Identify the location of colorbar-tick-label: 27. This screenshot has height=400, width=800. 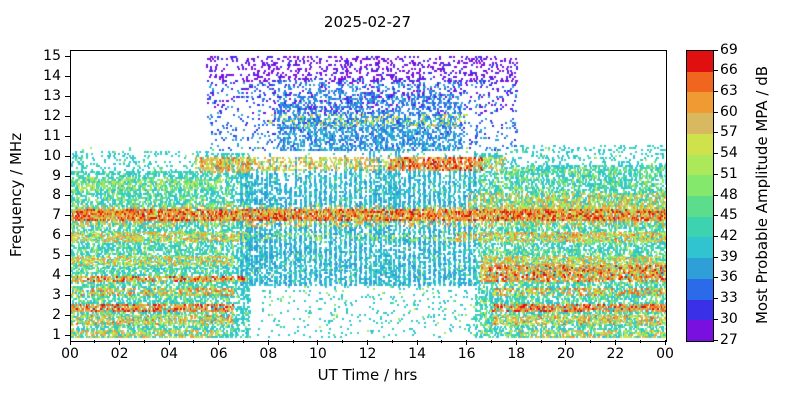
(729, 339).